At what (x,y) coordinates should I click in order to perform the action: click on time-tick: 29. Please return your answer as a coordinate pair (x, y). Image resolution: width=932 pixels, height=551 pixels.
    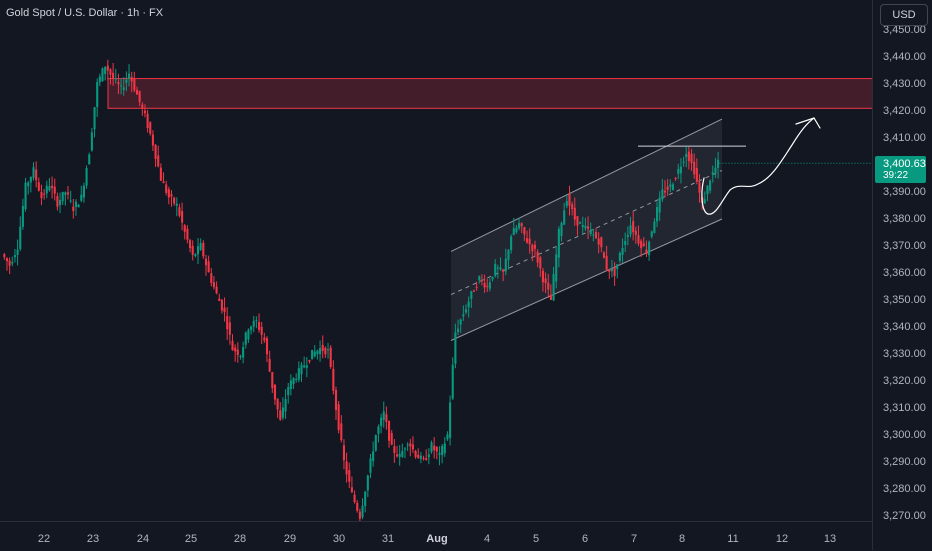
    Looking at the image, I should click on (290, 539).